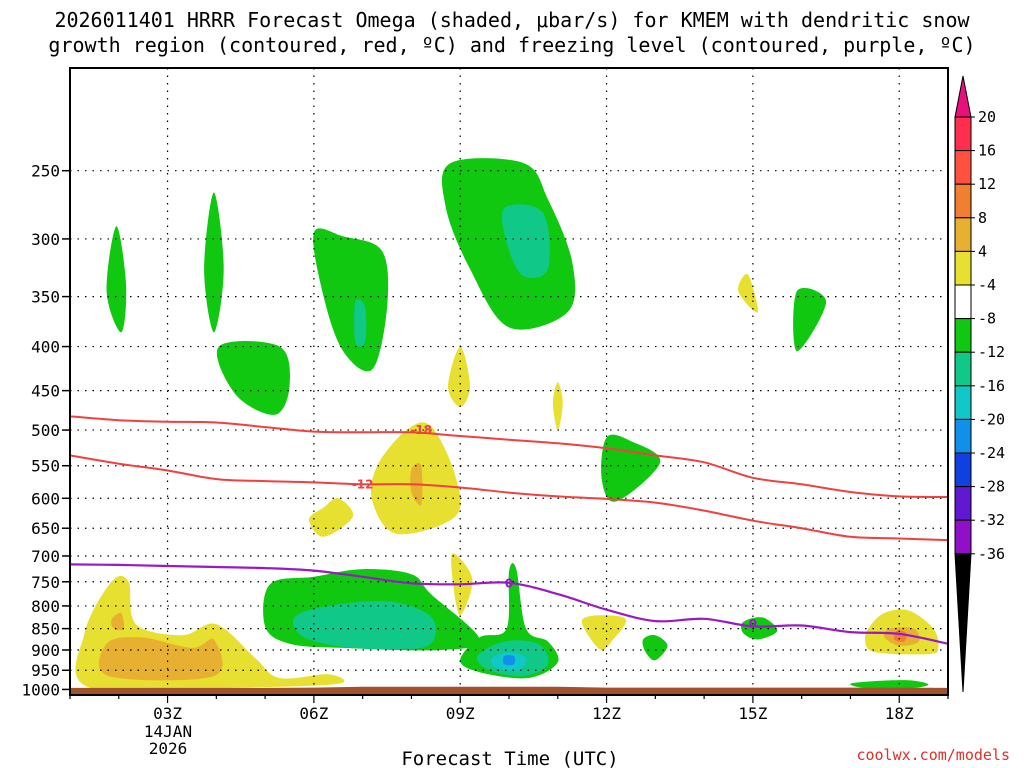 Image resolution: width=1024 pixels, height=768 pixels. I want to click on contour-labels: -18 -12 0 0, so click(554, 527).